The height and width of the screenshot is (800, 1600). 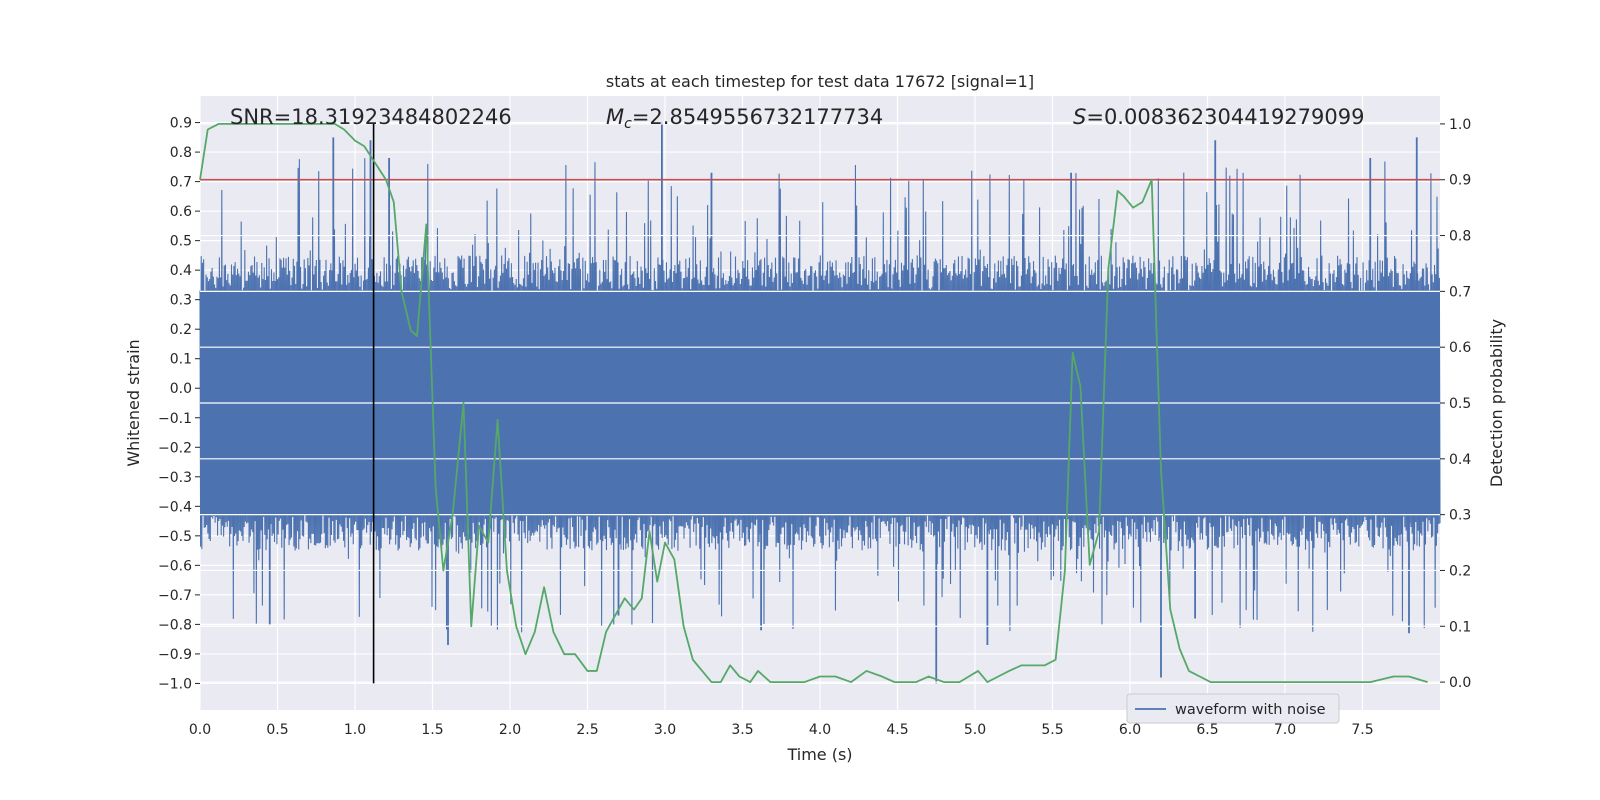 What do you see at coordinates (175, 625) in the screenshot?
I see `y-tick-label-left: −0.8` at bounding box center [175, 625].